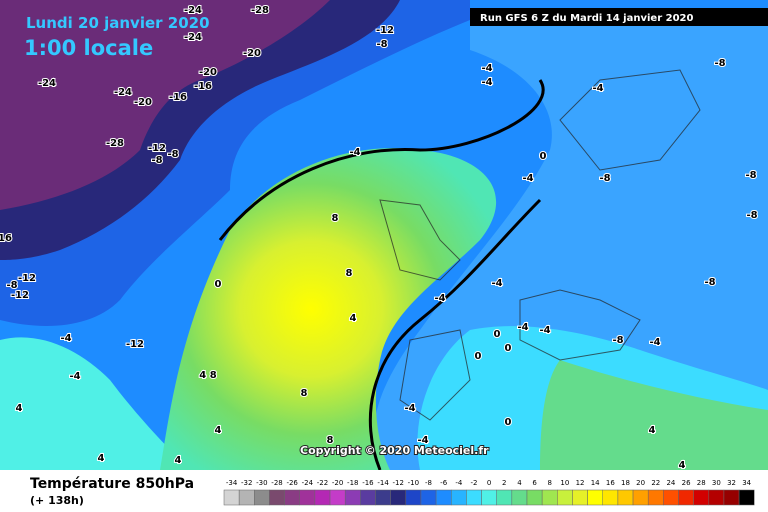  What do you see at coordinates (207, 375) in the screenshot?
I see `contour-label: 4 8` at bounding box center [207, 375].